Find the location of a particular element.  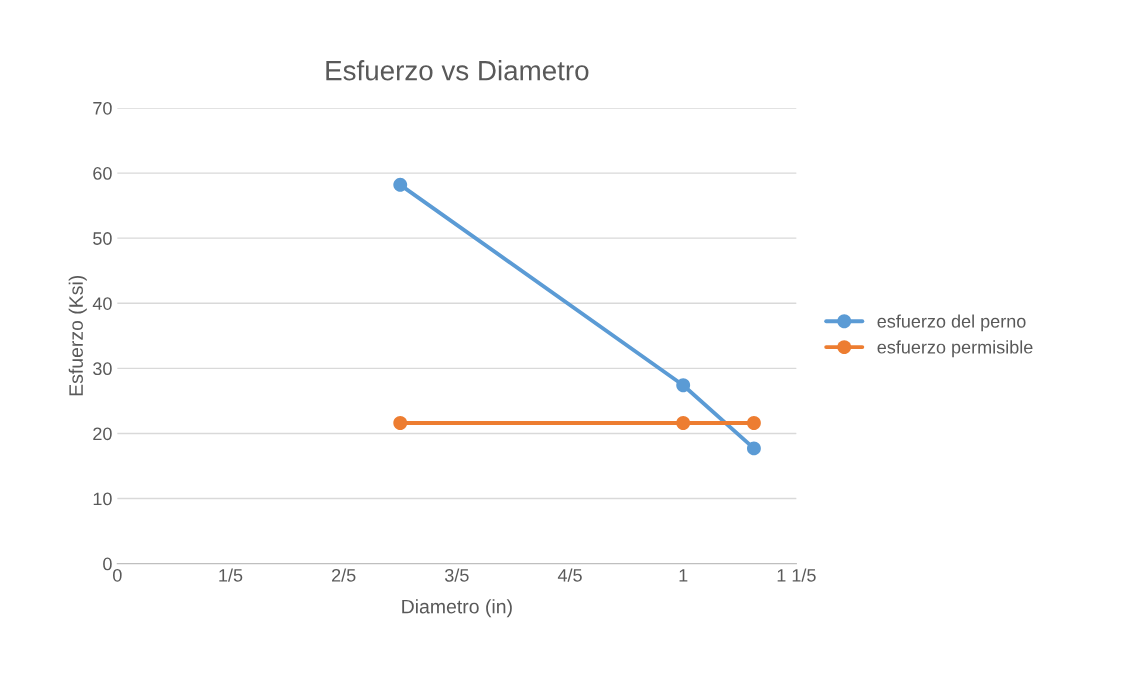

x-tick-label: 4/5 is located at coordinates (569, 575).